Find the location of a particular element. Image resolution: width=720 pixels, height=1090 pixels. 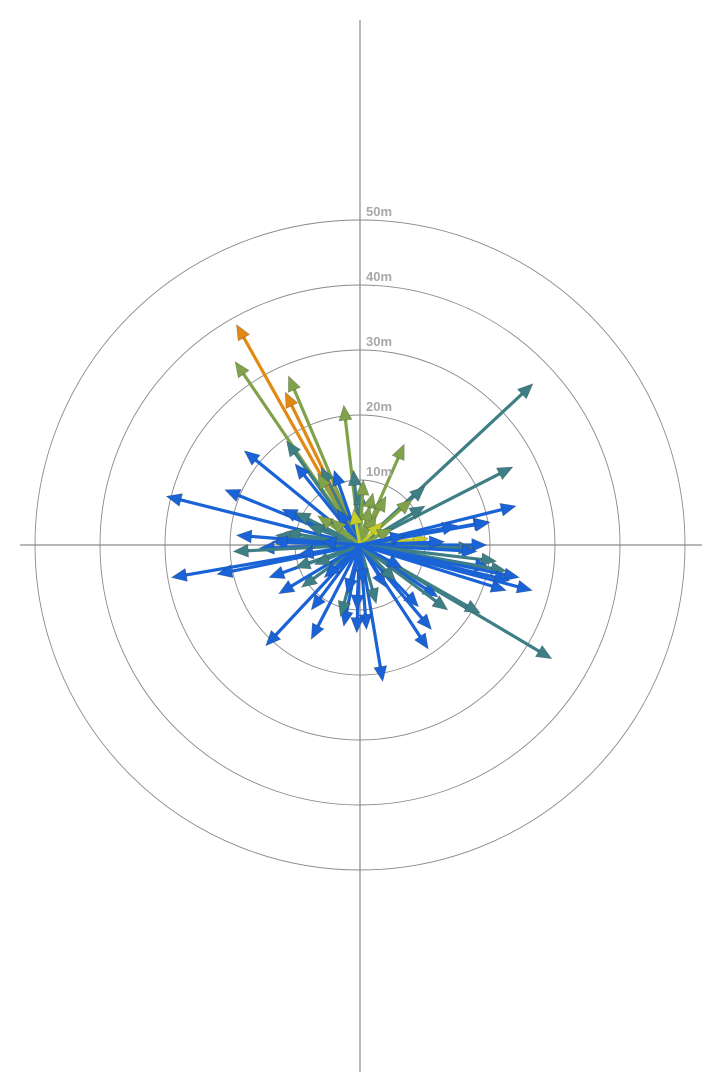

ring-label-50: 50m is located at coordinates (379, 211).